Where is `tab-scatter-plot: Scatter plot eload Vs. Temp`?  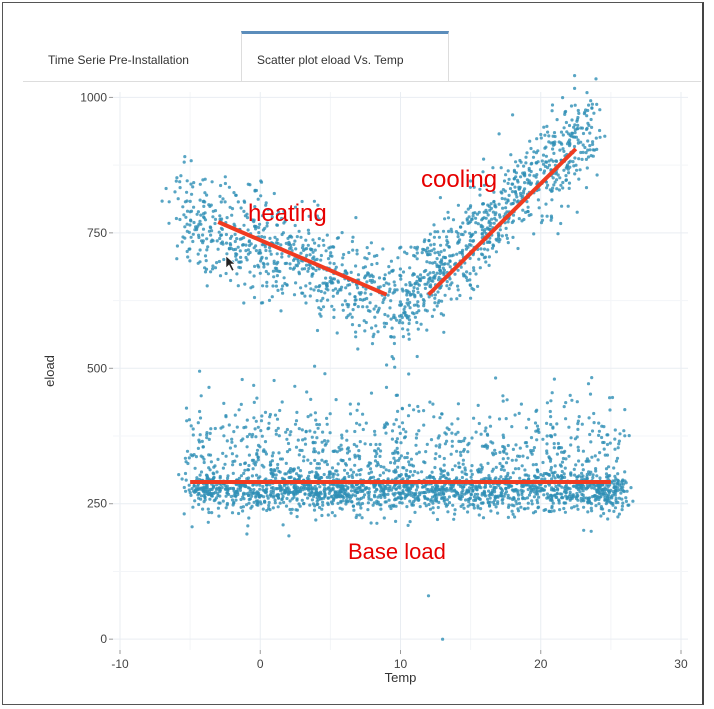 tab-scatter-plot: Scatter plot eload Vs. Temp is located at coordinates (345, 56).